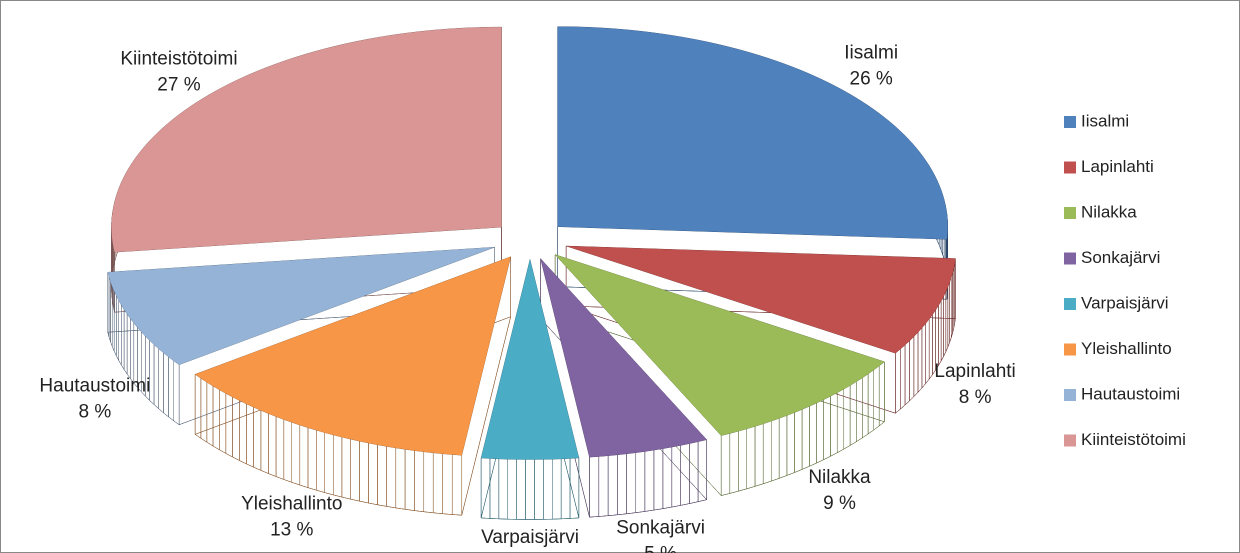 This screenshot has height=553, width=1240. I want to click on slice-label: Lapinlahti, so click(974, 371).